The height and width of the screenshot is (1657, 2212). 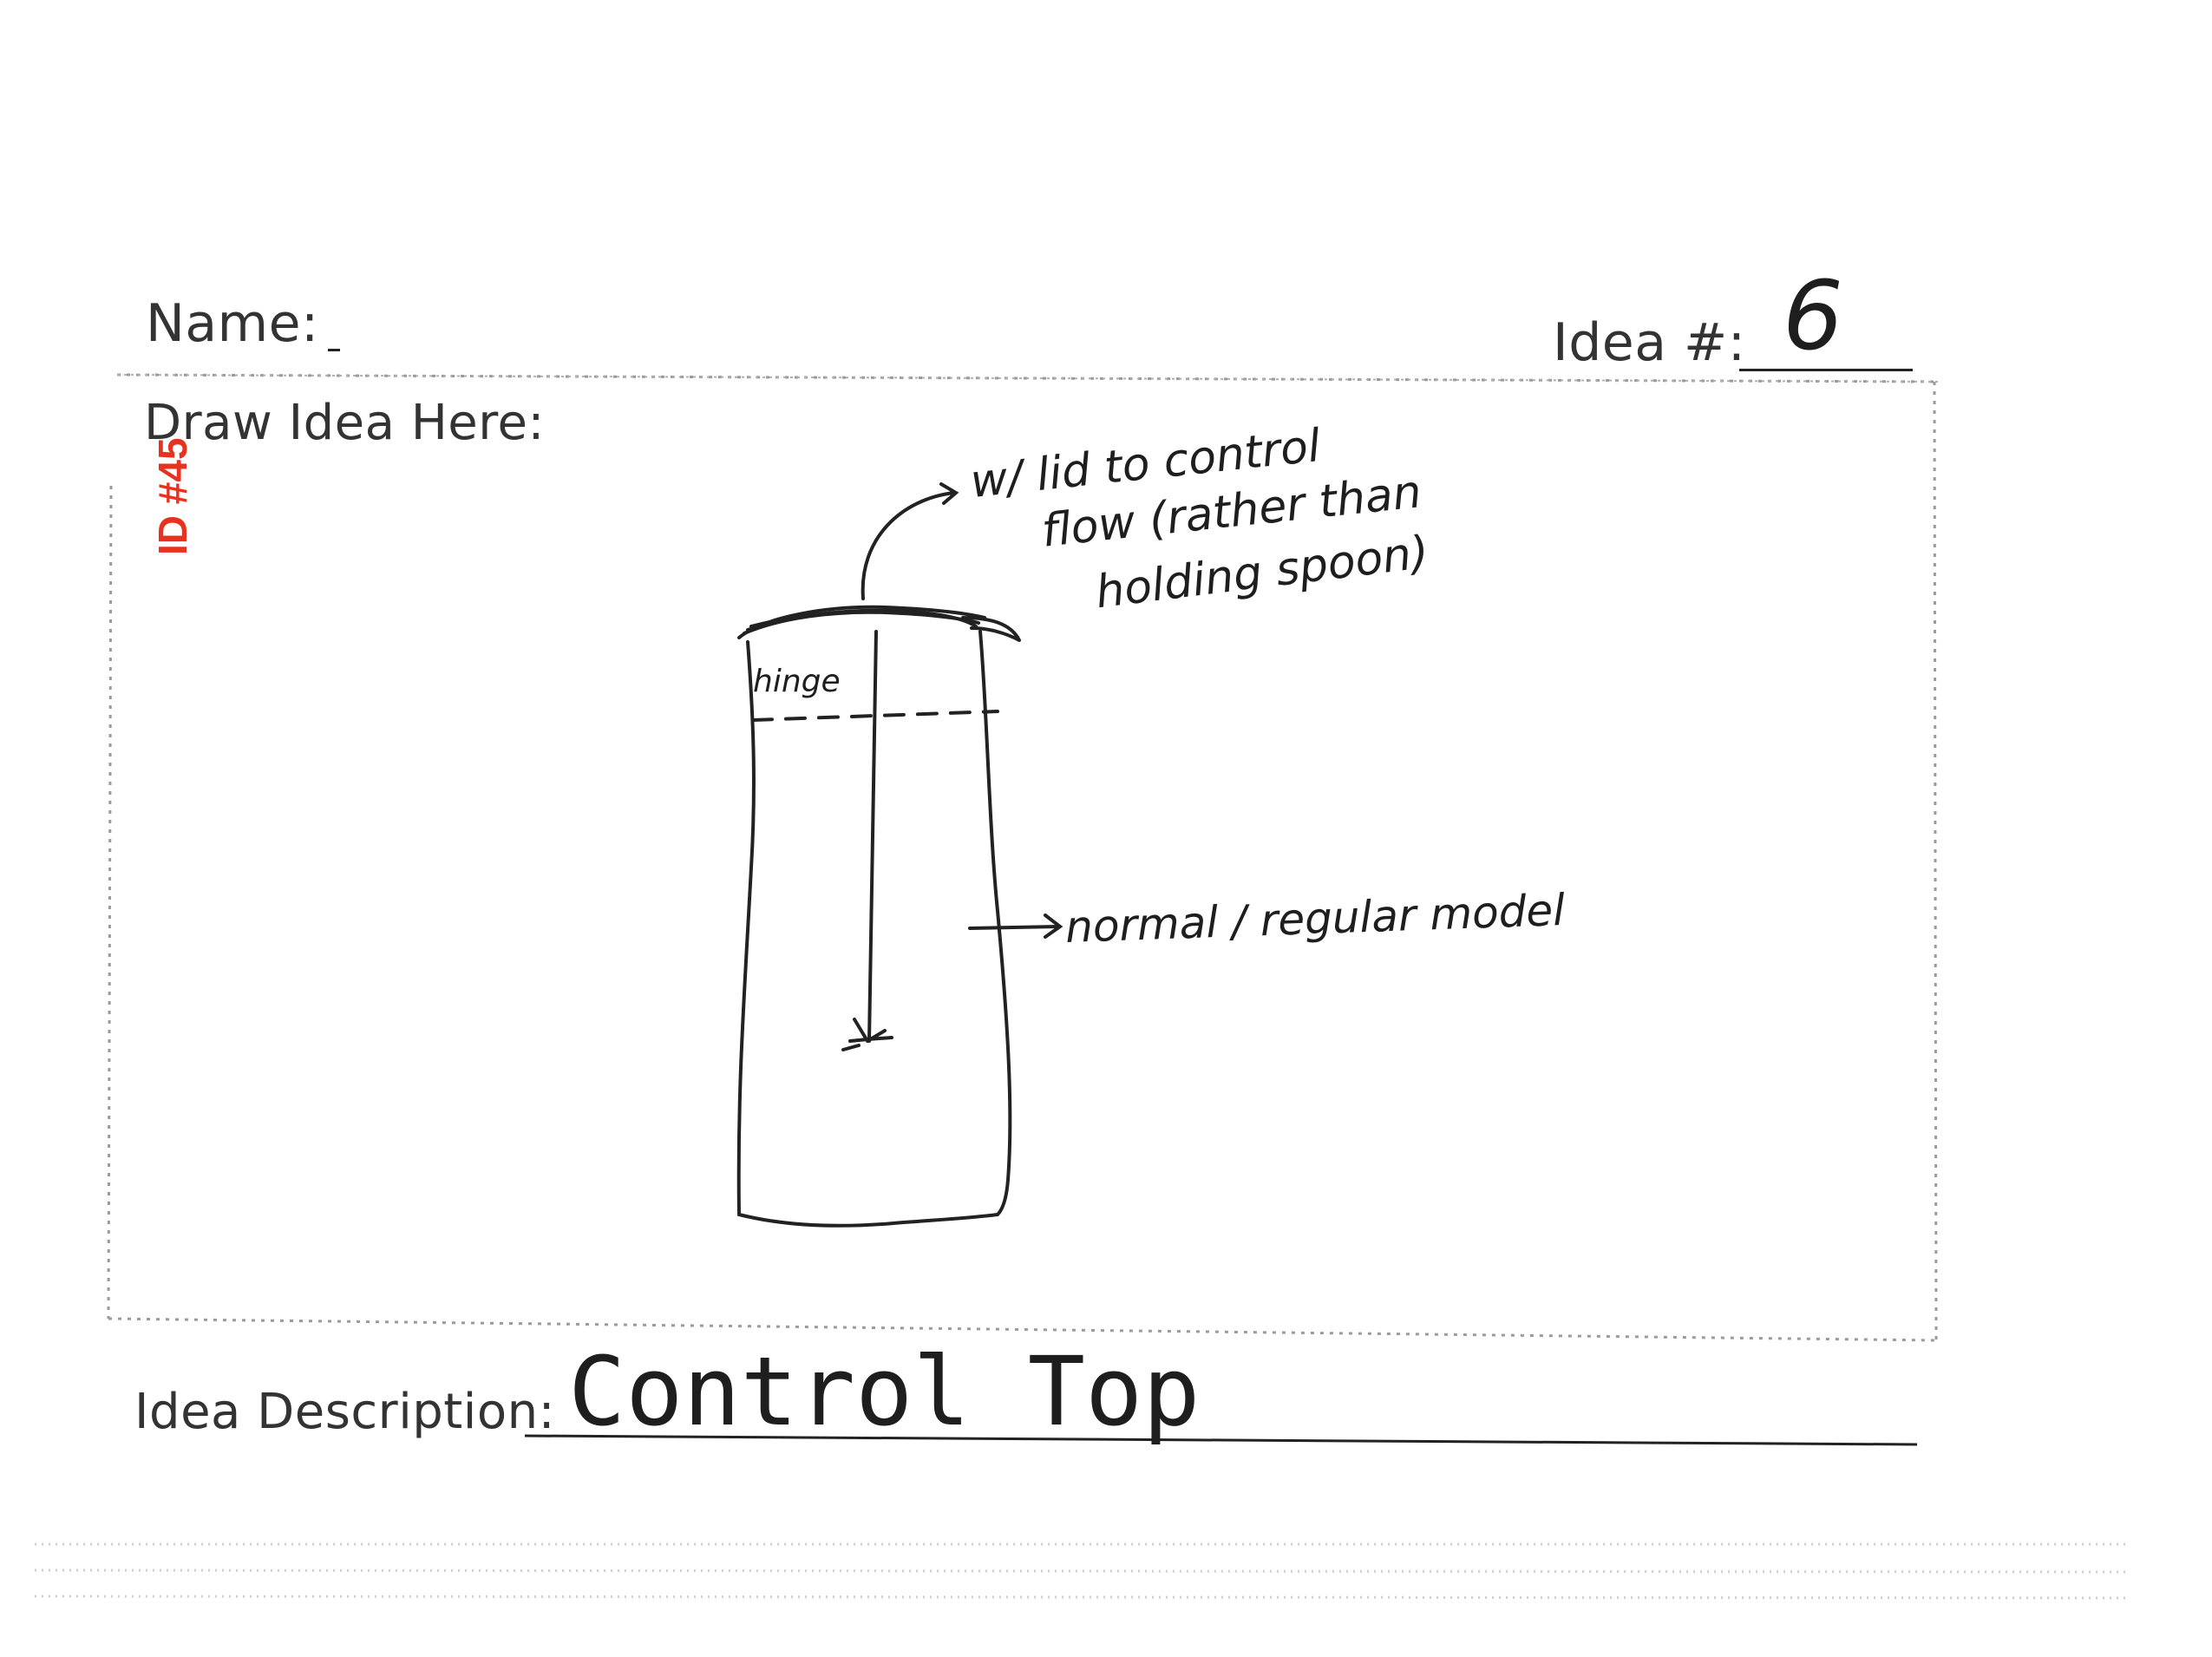 What do you see at coordinates (962, 710) in the screenshot?
I see `annotation-arrows` at bounding box center [962, 710].